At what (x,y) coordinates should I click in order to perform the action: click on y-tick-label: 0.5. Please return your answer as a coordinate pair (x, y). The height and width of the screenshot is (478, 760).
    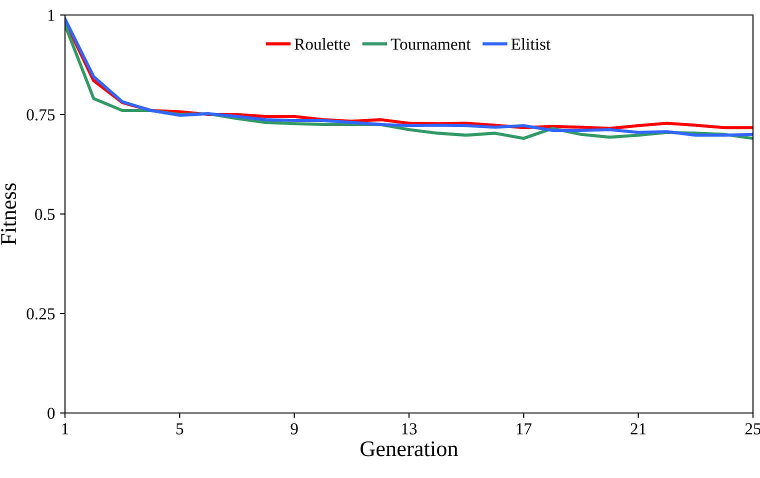
    Looking at the image, I should click on (45, 214).